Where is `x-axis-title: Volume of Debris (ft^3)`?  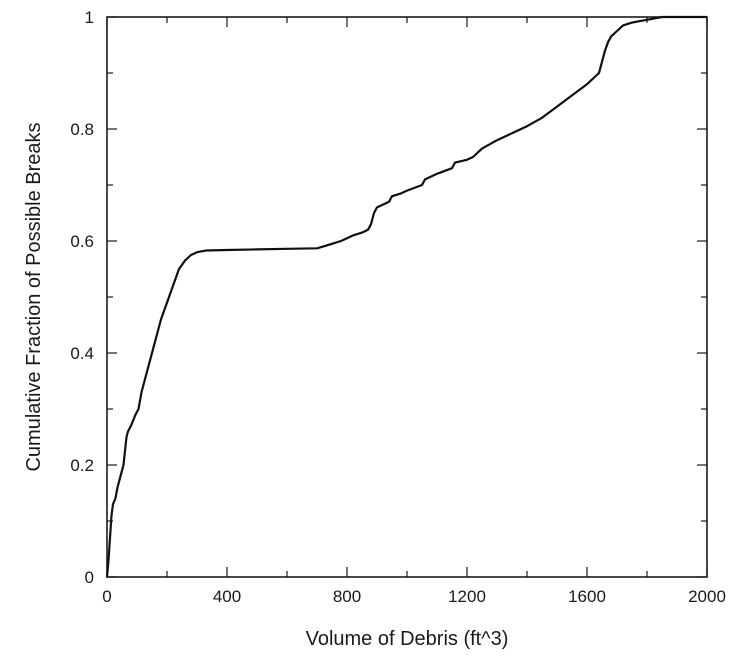 x-axis-title: Volume of Debris (ft^3) is located at coordinates (407, 639).